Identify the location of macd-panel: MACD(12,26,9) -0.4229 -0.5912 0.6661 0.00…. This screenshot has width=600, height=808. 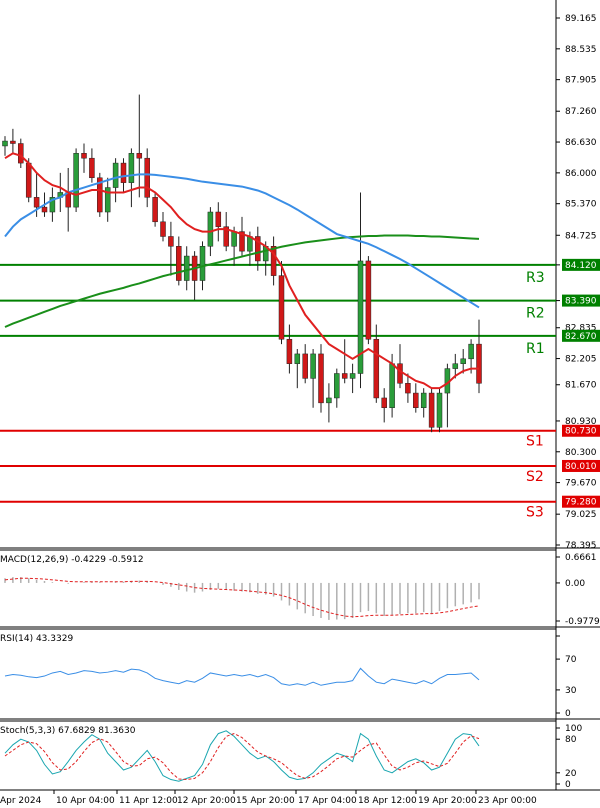
(300, 591).